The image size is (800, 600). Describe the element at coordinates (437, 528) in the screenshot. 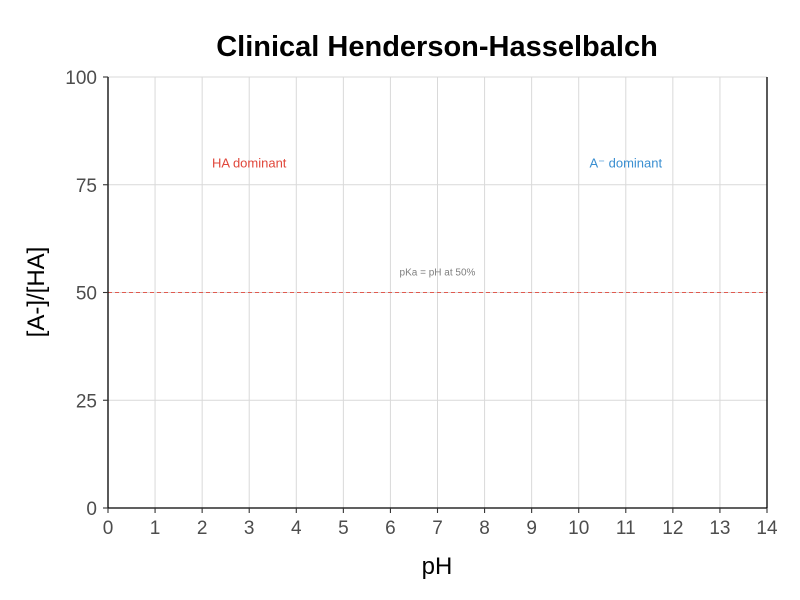

I see `x-tick-label: 7` at that location.